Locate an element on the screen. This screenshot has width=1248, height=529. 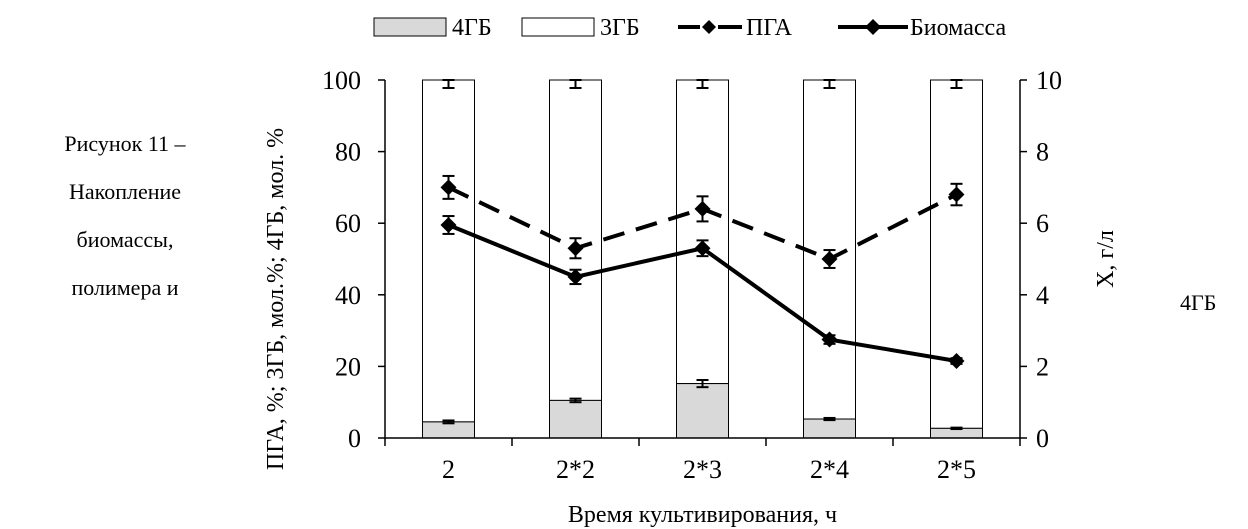
y-tick-label-right: 8 is located at coordinates (1042, 152).